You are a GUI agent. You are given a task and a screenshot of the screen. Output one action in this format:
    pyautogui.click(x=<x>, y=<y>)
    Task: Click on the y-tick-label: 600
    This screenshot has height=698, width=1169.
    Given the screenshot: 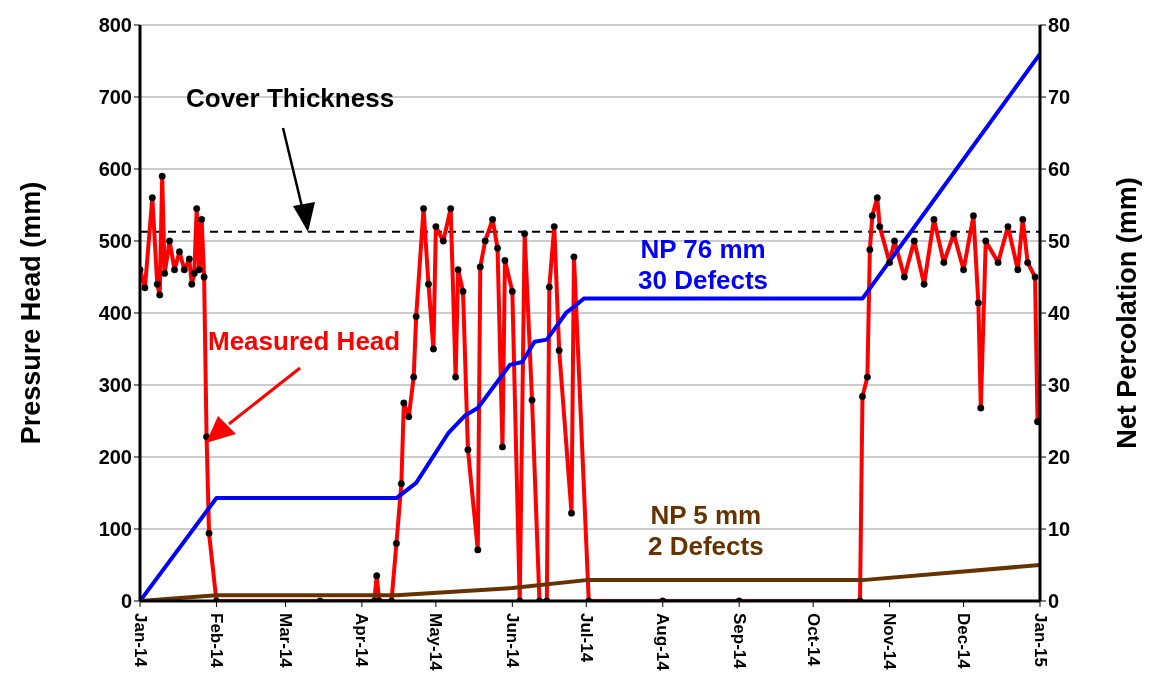 What is the action you would take?
    pyautogui.click(x=115, y=169)
    